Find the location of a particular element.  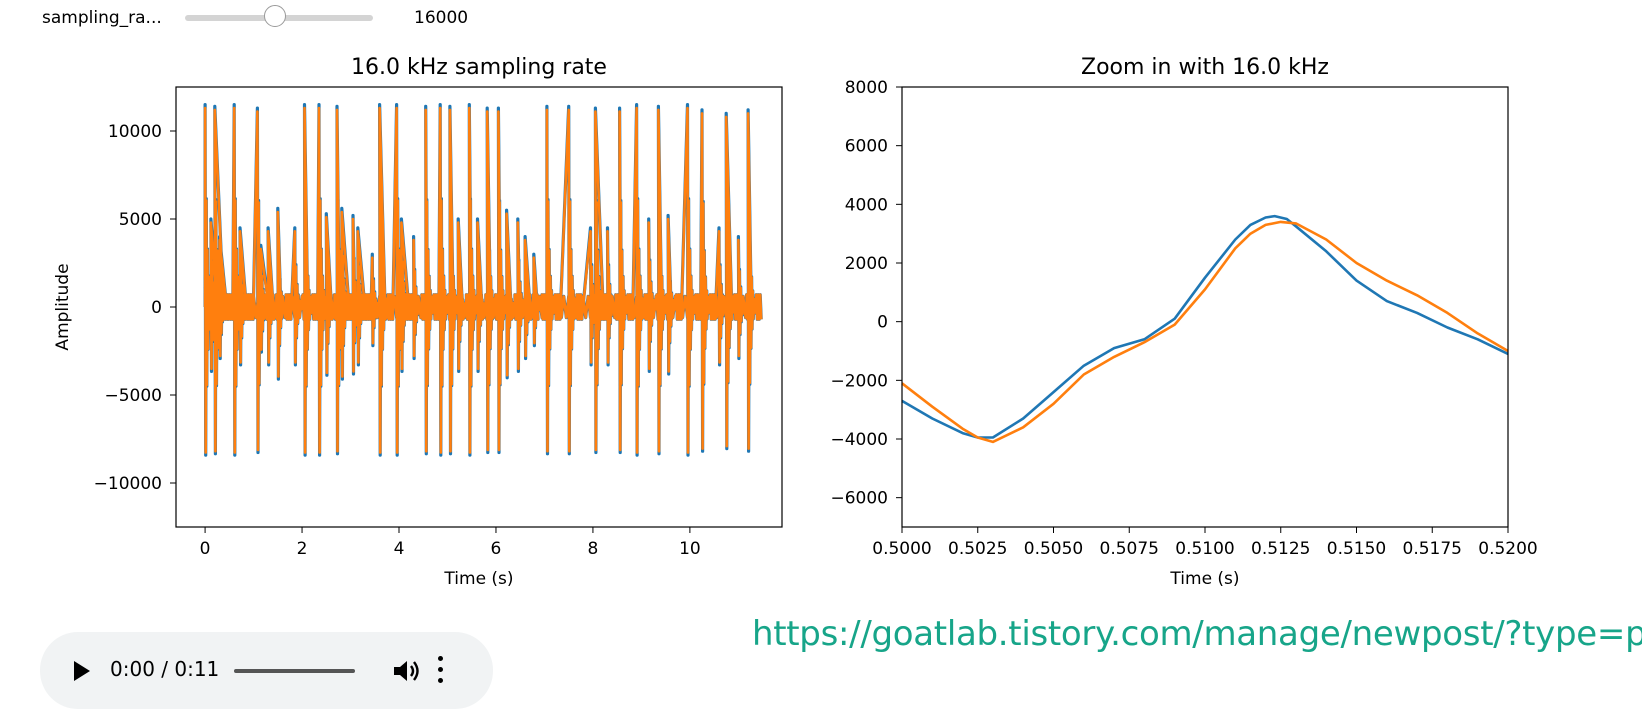

x-tick-label: 0.5100 is located at coordinates (1204, 549).